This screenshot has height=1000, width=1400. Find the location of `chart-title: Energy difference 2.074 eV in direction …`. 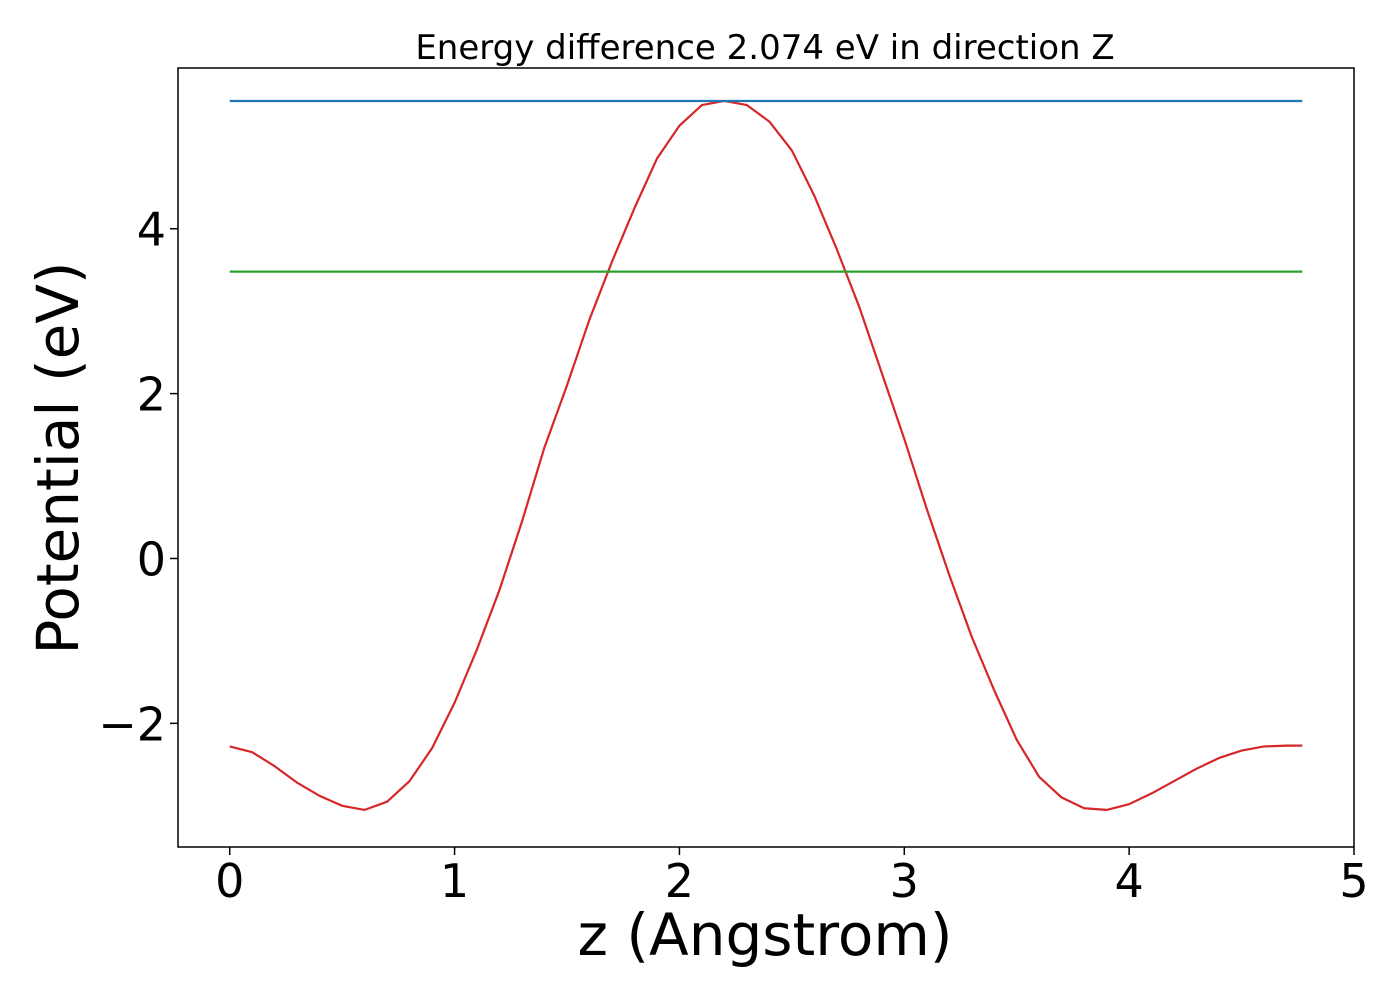

chart-title: Energy difference 2.074 eV in direction … is located at coordinates (764, 48).